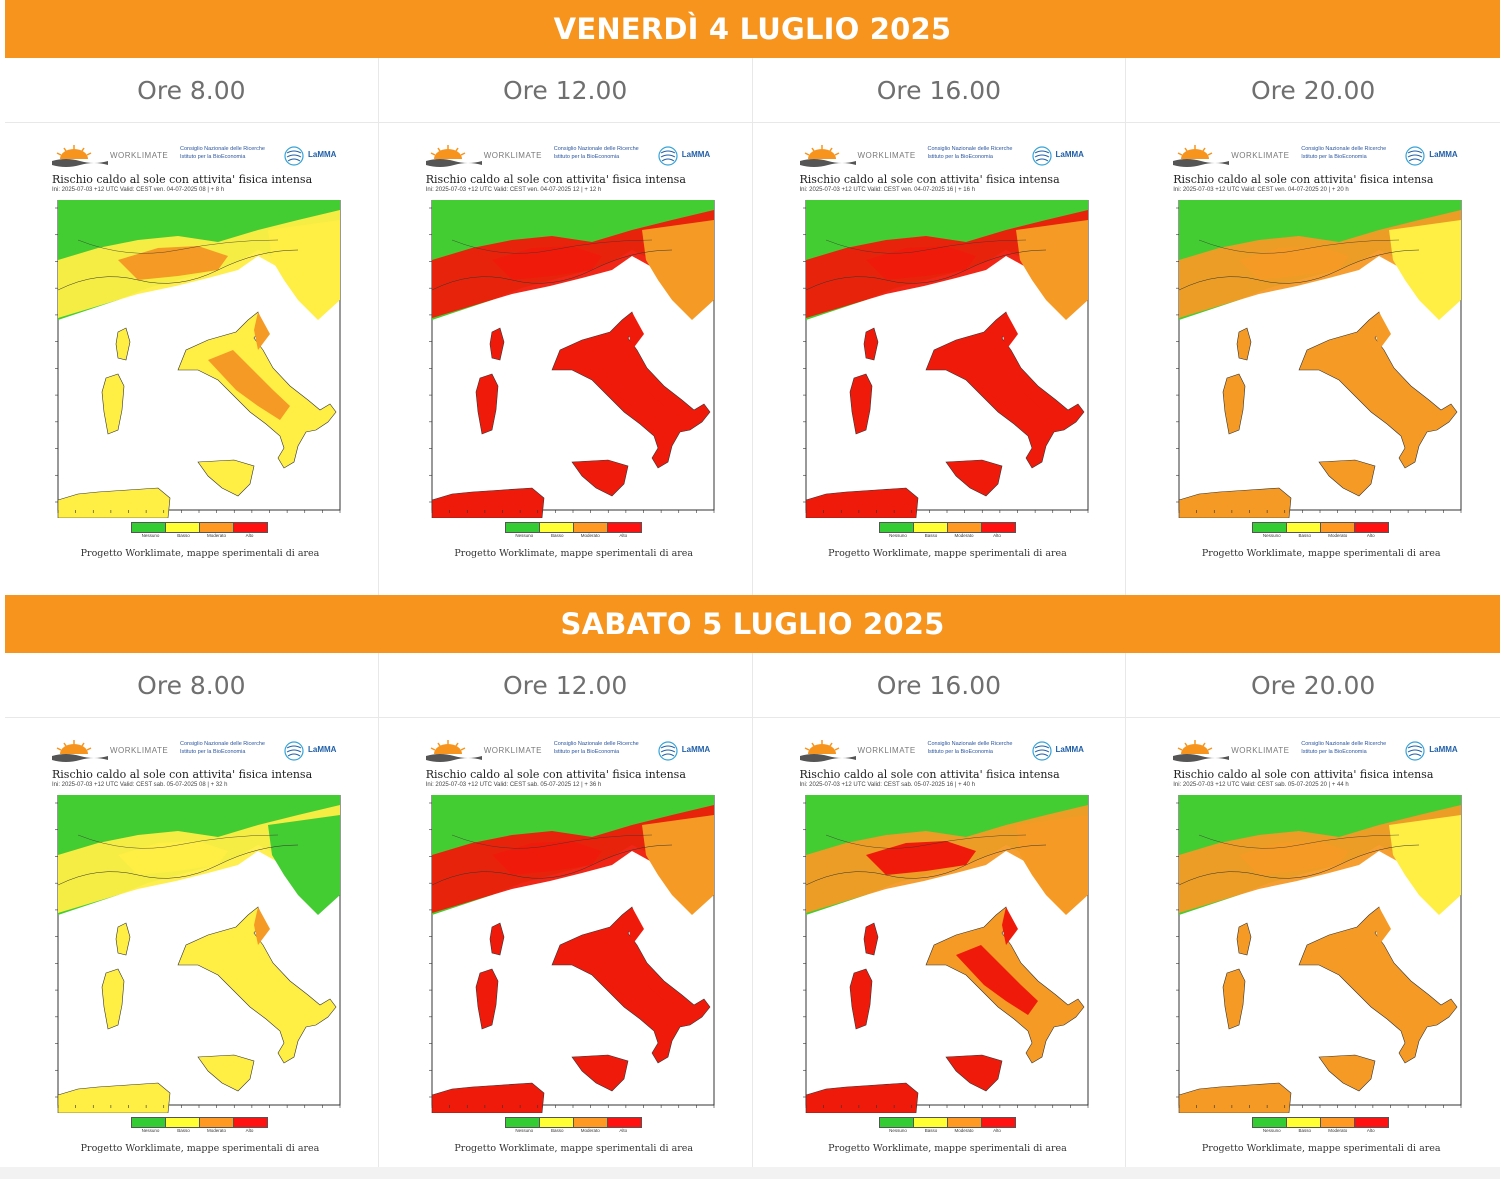  I want to click on slot-cell: Ore 16.00 WORKLIMATE Consiglio Nazionale, so click(939, 326).